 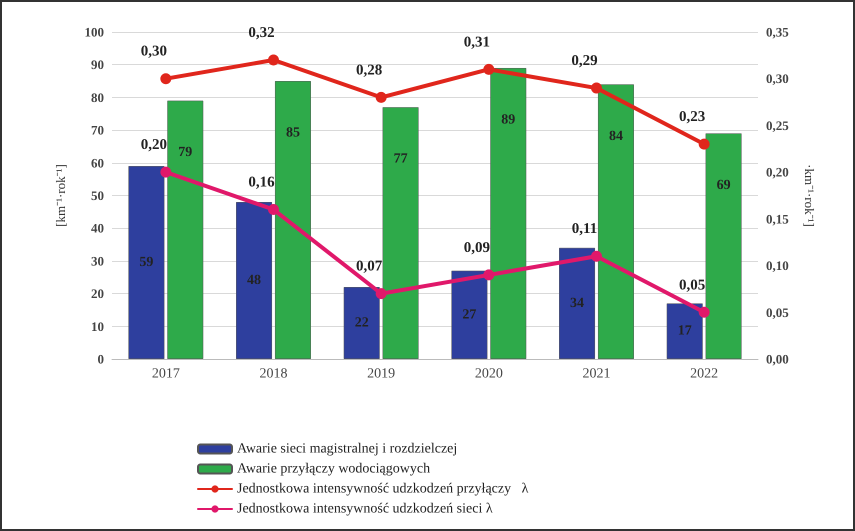 What do you see at coordinates (477, 42) in the screenshot?
I see `data-label: 0,31` at bounding box center [477, 42].